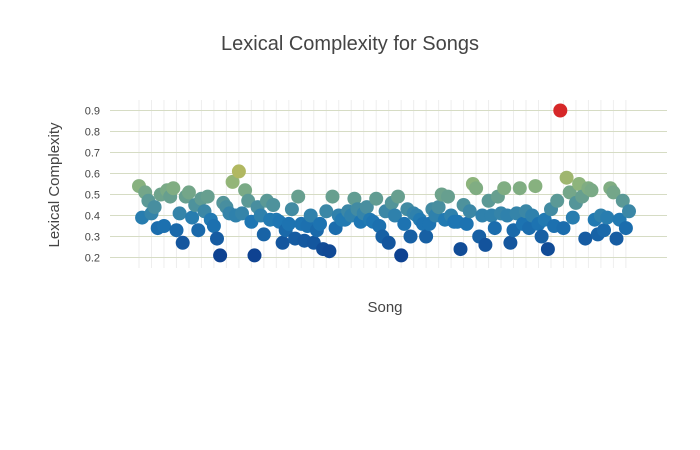 The image size is (700, 450). What do you see at coordinates (92, 112) in the screenshot?
I see `y-tick-label: 0.9` at bounding box center [92, 112].